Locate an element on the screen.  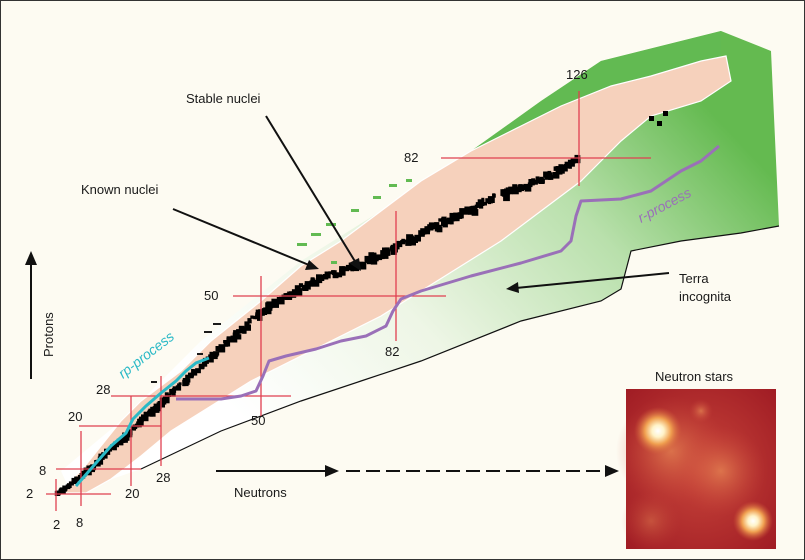
neutron-magic-50: 50 is located at coordinates (258, 420).